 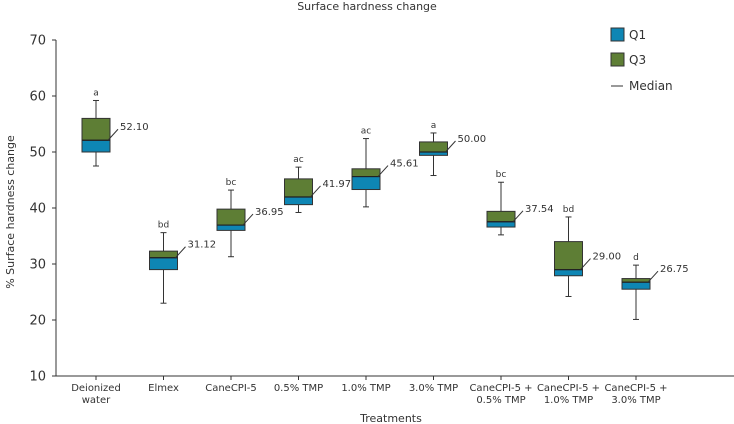 I want to click on legend-q3-label: Q3, so click(x=637, y=60).